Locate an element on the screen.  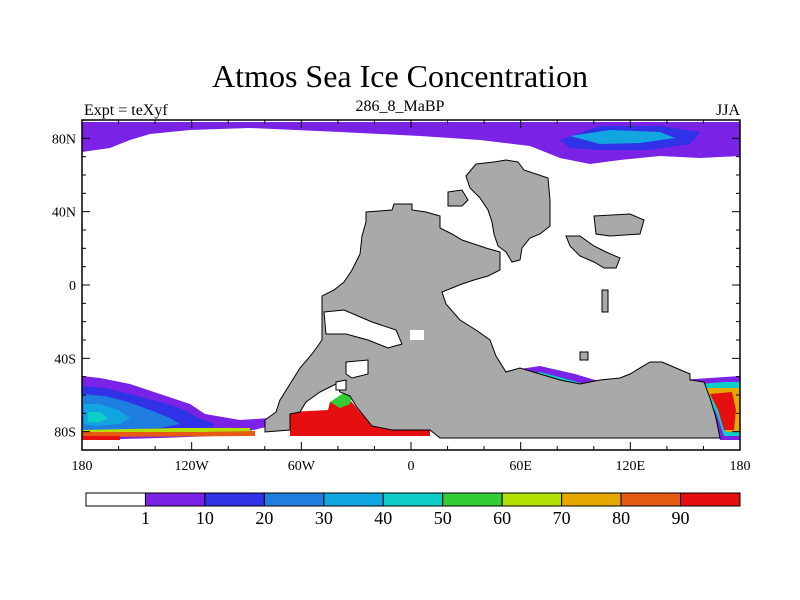
x-tick-label: 0 is located at coordinates (411, 466).